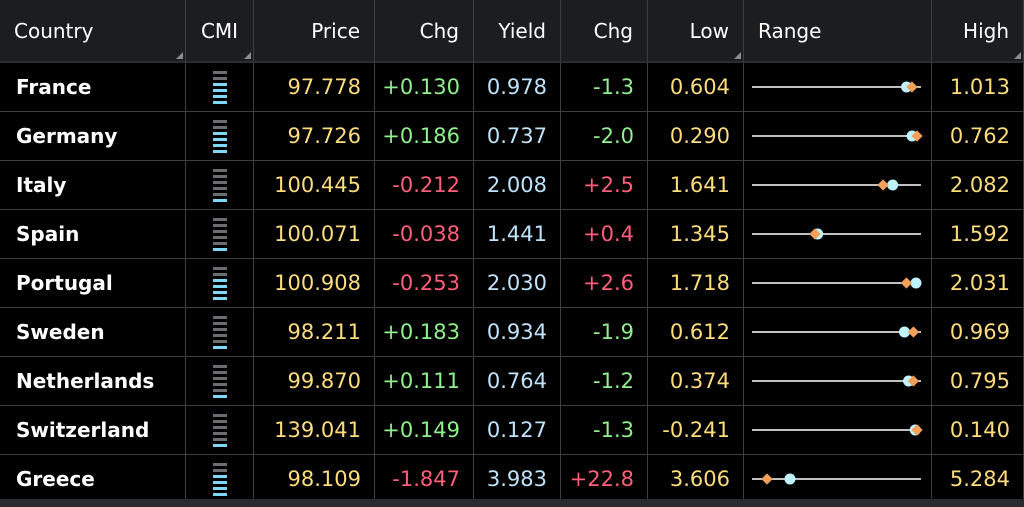 The image size is (1024, 507). I want to click on col-header-low: Low, so click(696, 31).